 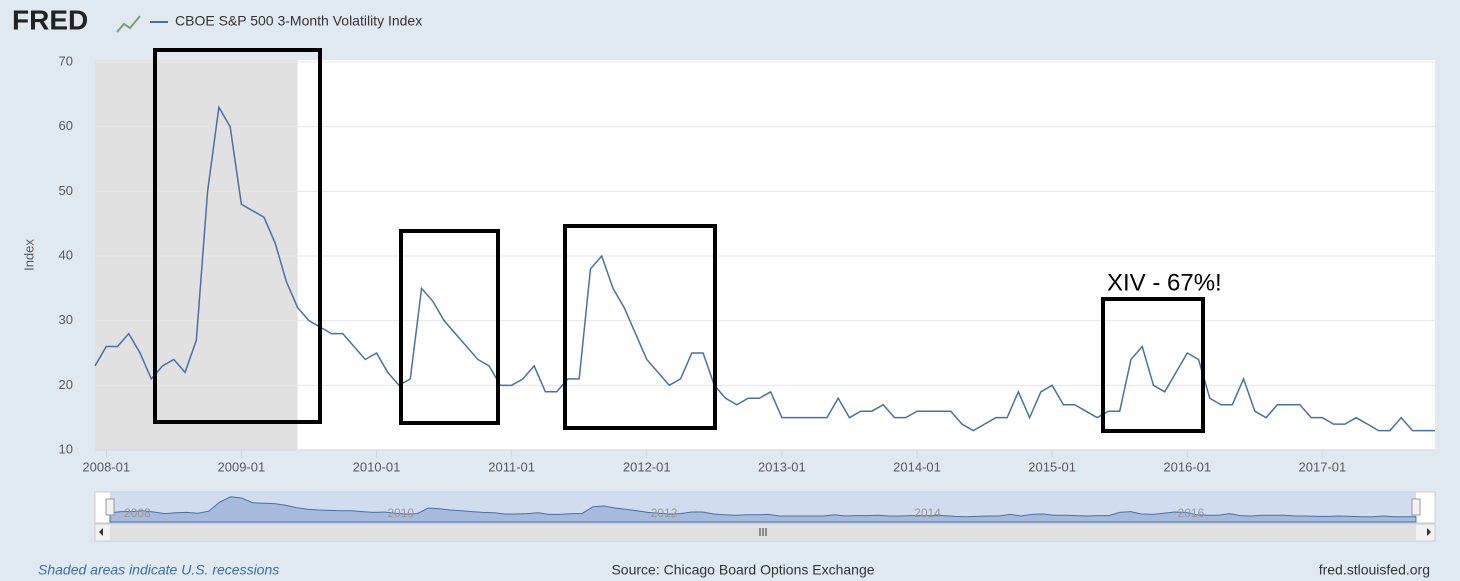 I want to click on navigator-label: 2014, so click(x=927, y=513).